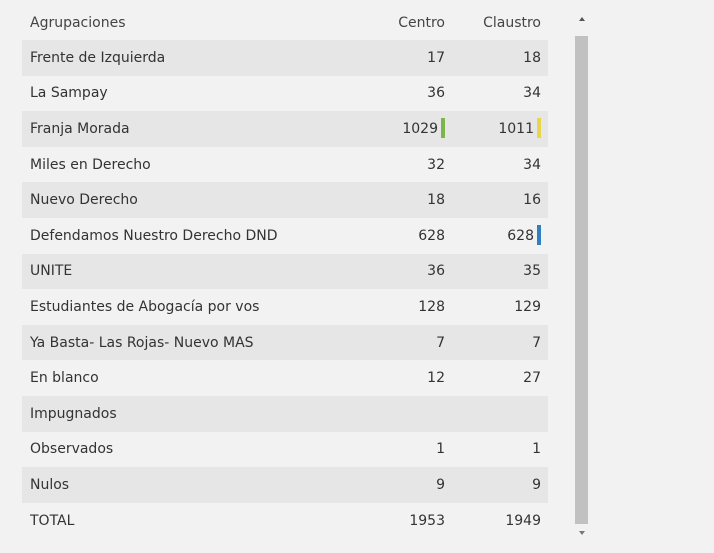 The height and width of the screenshot is (553, 714). Describe the element at coordinates (532, 271) in the screenshot. I see `row-claustro: 35` at that location.